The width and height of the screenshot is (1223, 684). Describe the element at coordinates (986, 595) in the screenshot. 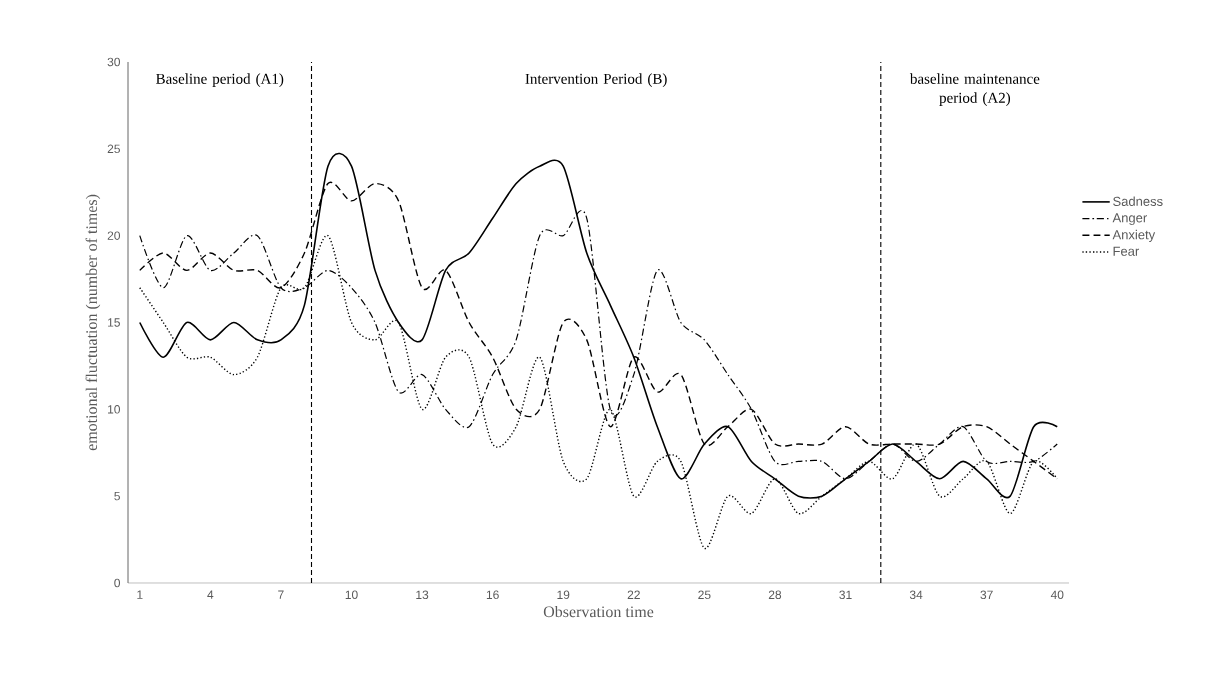

I see `x-tick-label: 37` at that location.